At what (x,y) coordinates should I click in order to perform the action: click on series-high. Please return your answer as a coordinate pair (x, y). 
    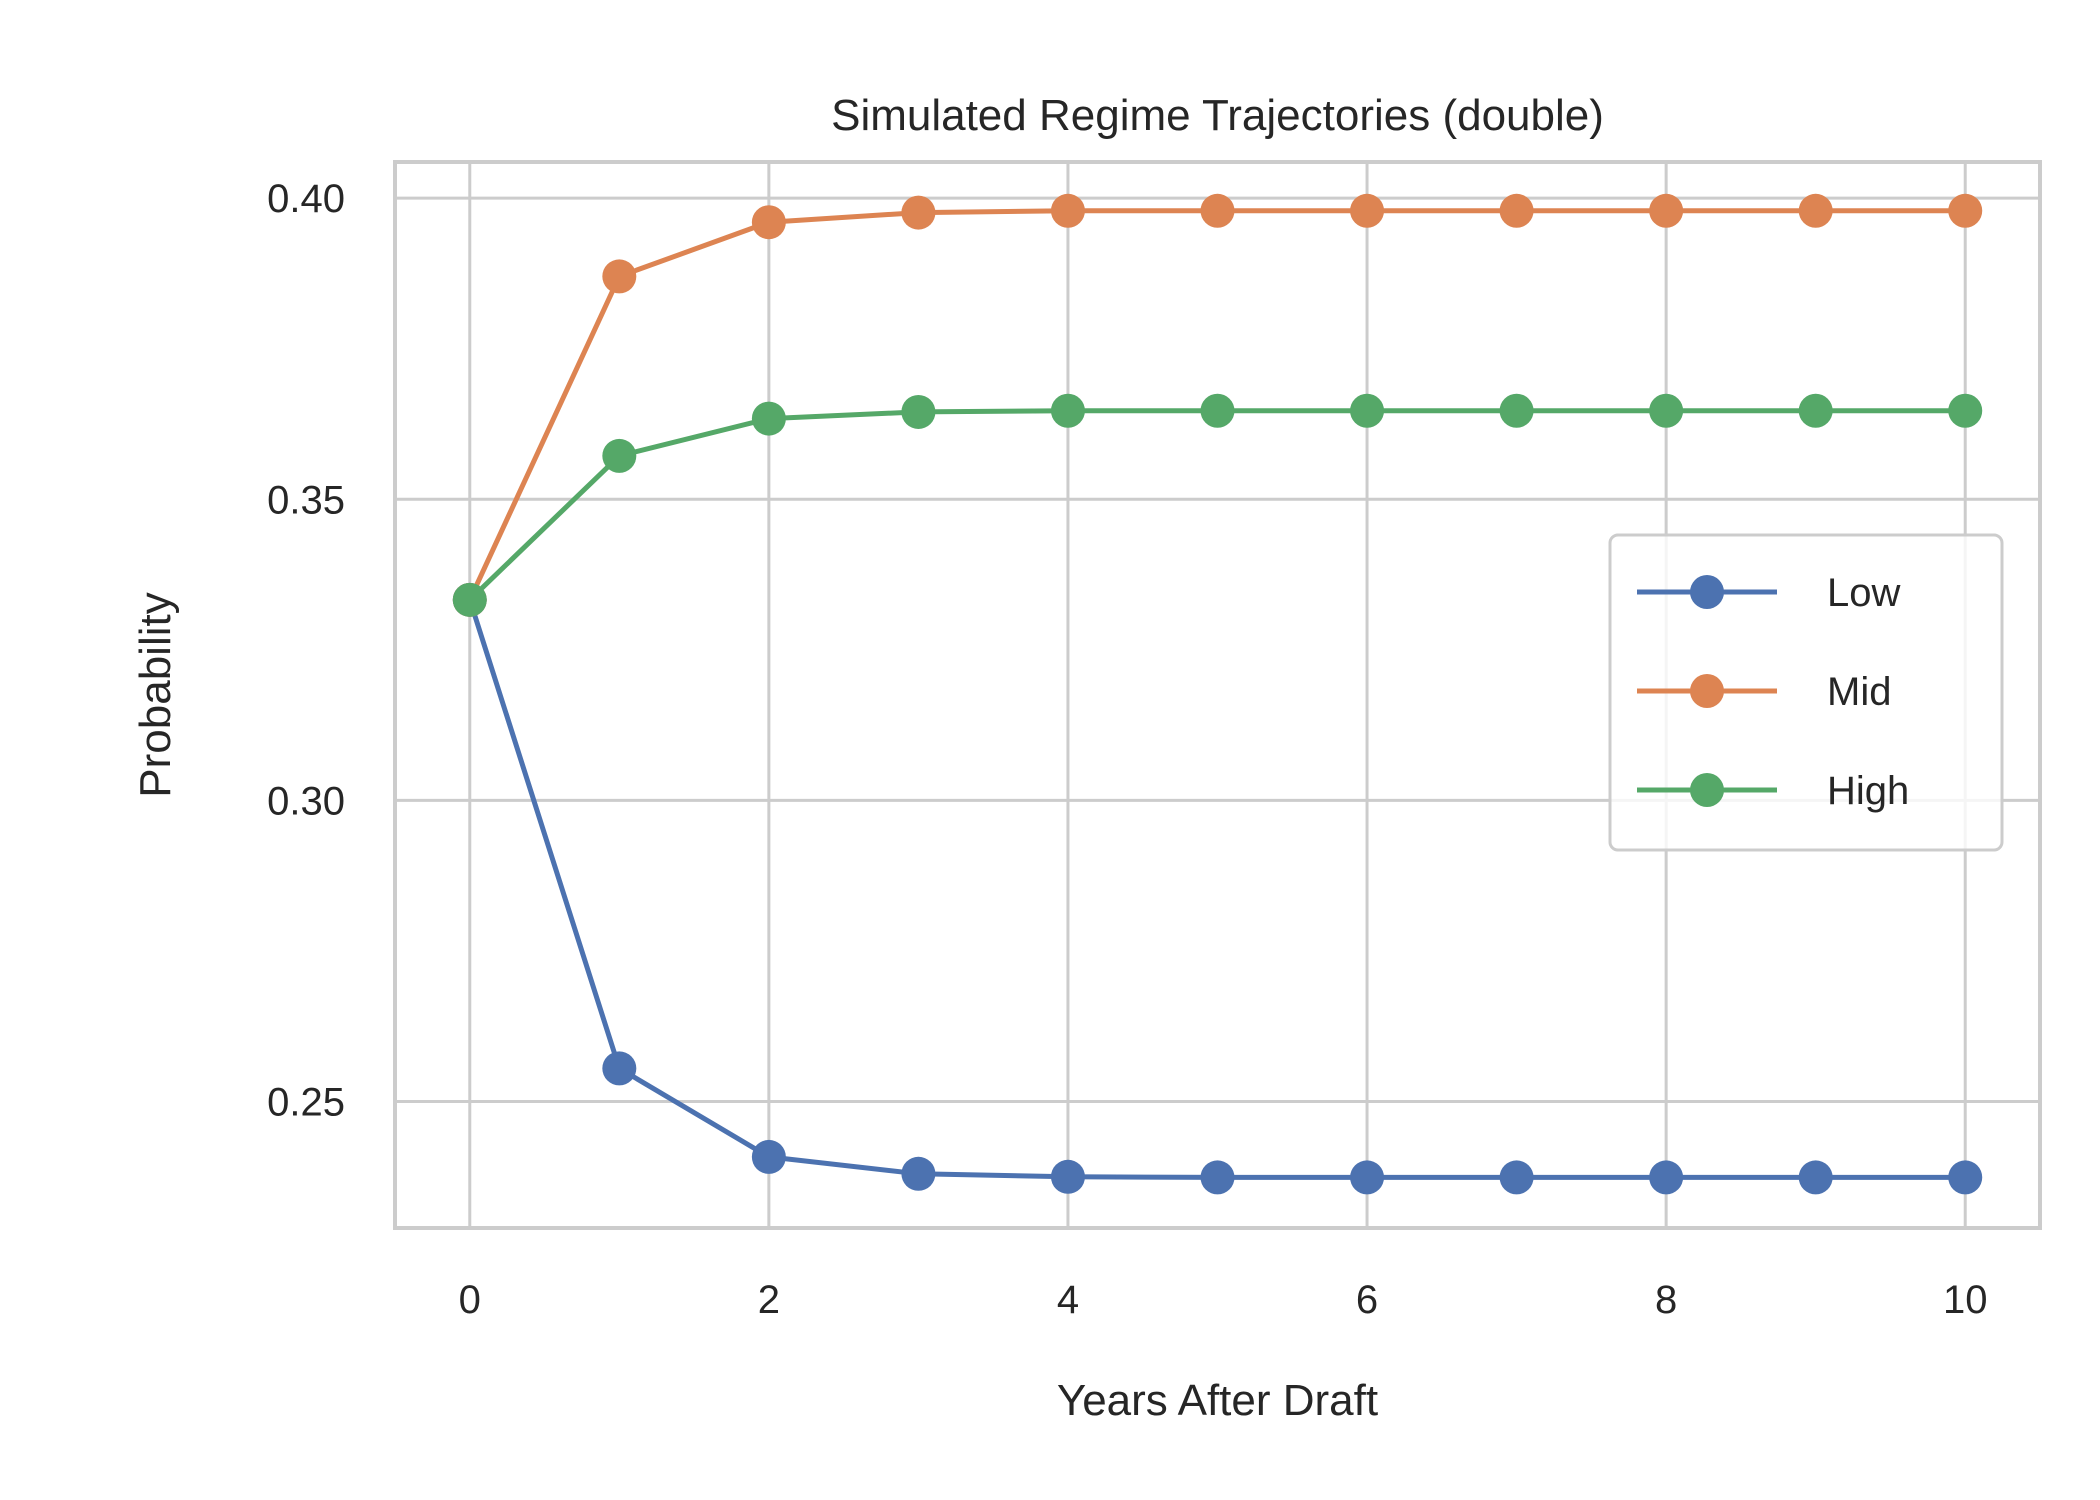
    Looking at the image, I should click on (1217, 505).